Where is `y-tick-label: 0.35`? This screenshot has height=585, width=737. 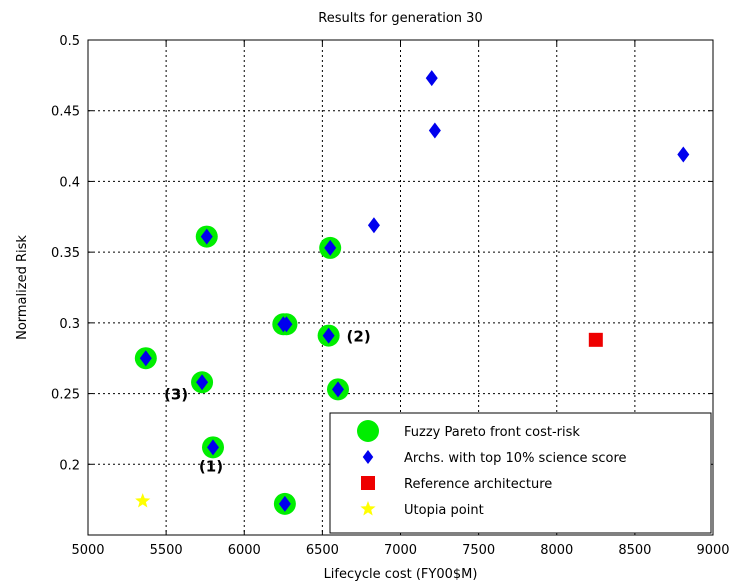 y-tick-label: 0.35 is located at coordinates (65, 253).